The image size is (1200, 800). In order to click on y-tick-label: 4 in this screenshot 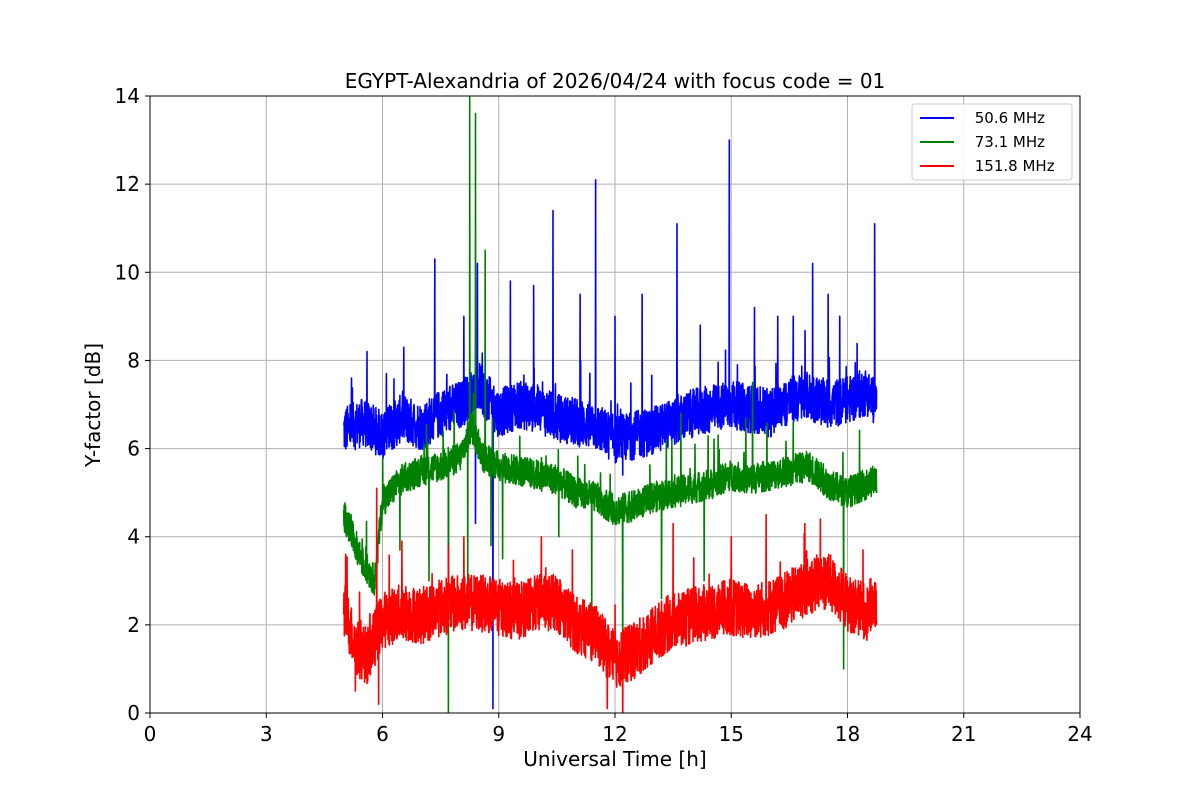, I will do `click(133, 537)`.